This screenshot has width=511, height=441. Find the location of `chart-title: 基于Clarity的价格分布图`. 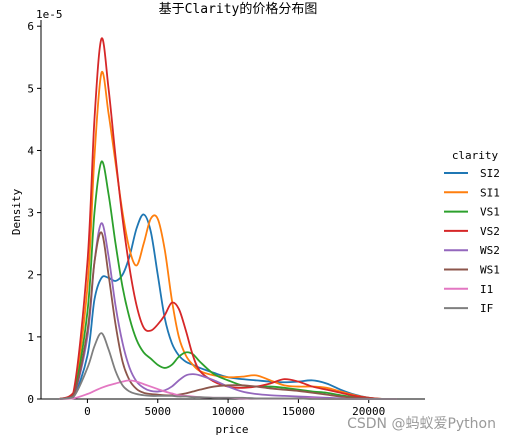

chart-title: 基于Clarity的价格分布图 is located at coordinates (238, 9).